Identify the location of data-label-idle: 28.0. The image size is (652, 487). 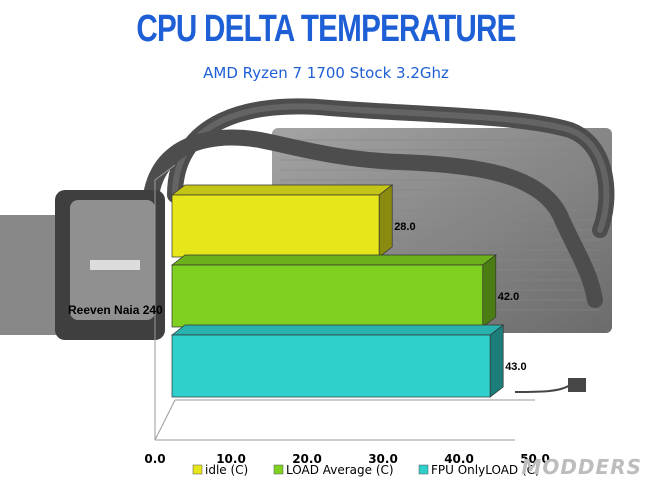
(404, 227).